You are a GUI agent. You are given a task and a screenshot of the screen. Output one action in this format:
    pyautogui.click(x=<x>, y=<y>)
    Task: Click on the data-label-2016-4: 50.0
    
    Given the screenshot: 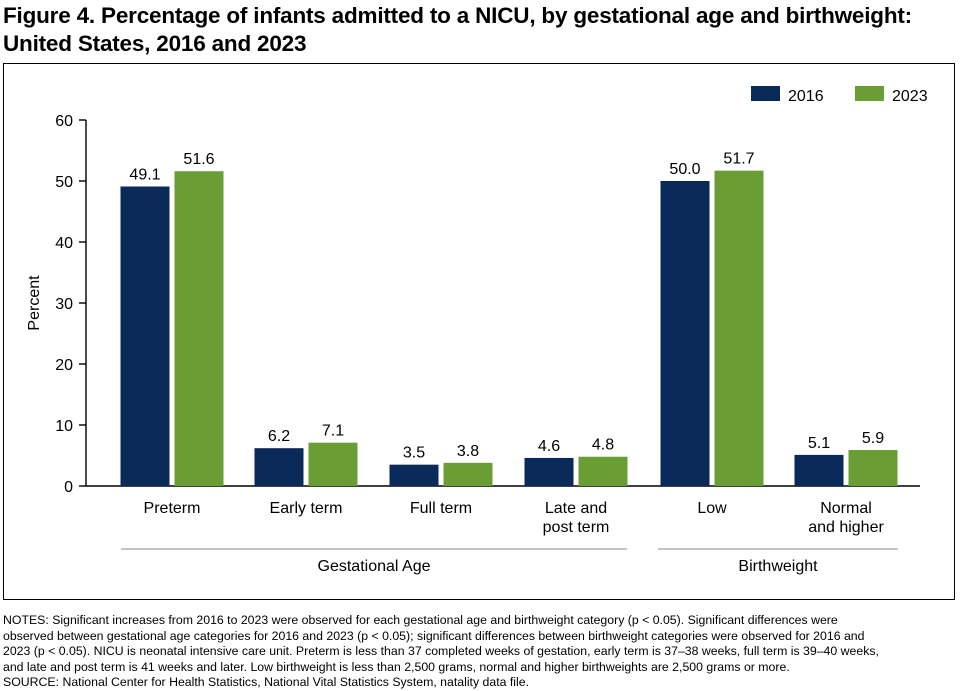 What is the action you would take?
    pyautogui.click(x=684, y=169)
    